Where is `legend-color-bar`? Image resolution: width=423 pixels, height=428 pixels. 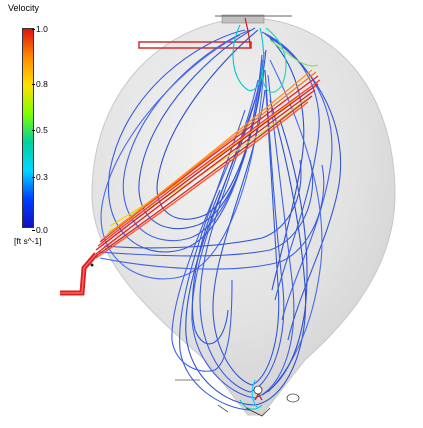
legend-color-bar is located at coordinates (28, 128).